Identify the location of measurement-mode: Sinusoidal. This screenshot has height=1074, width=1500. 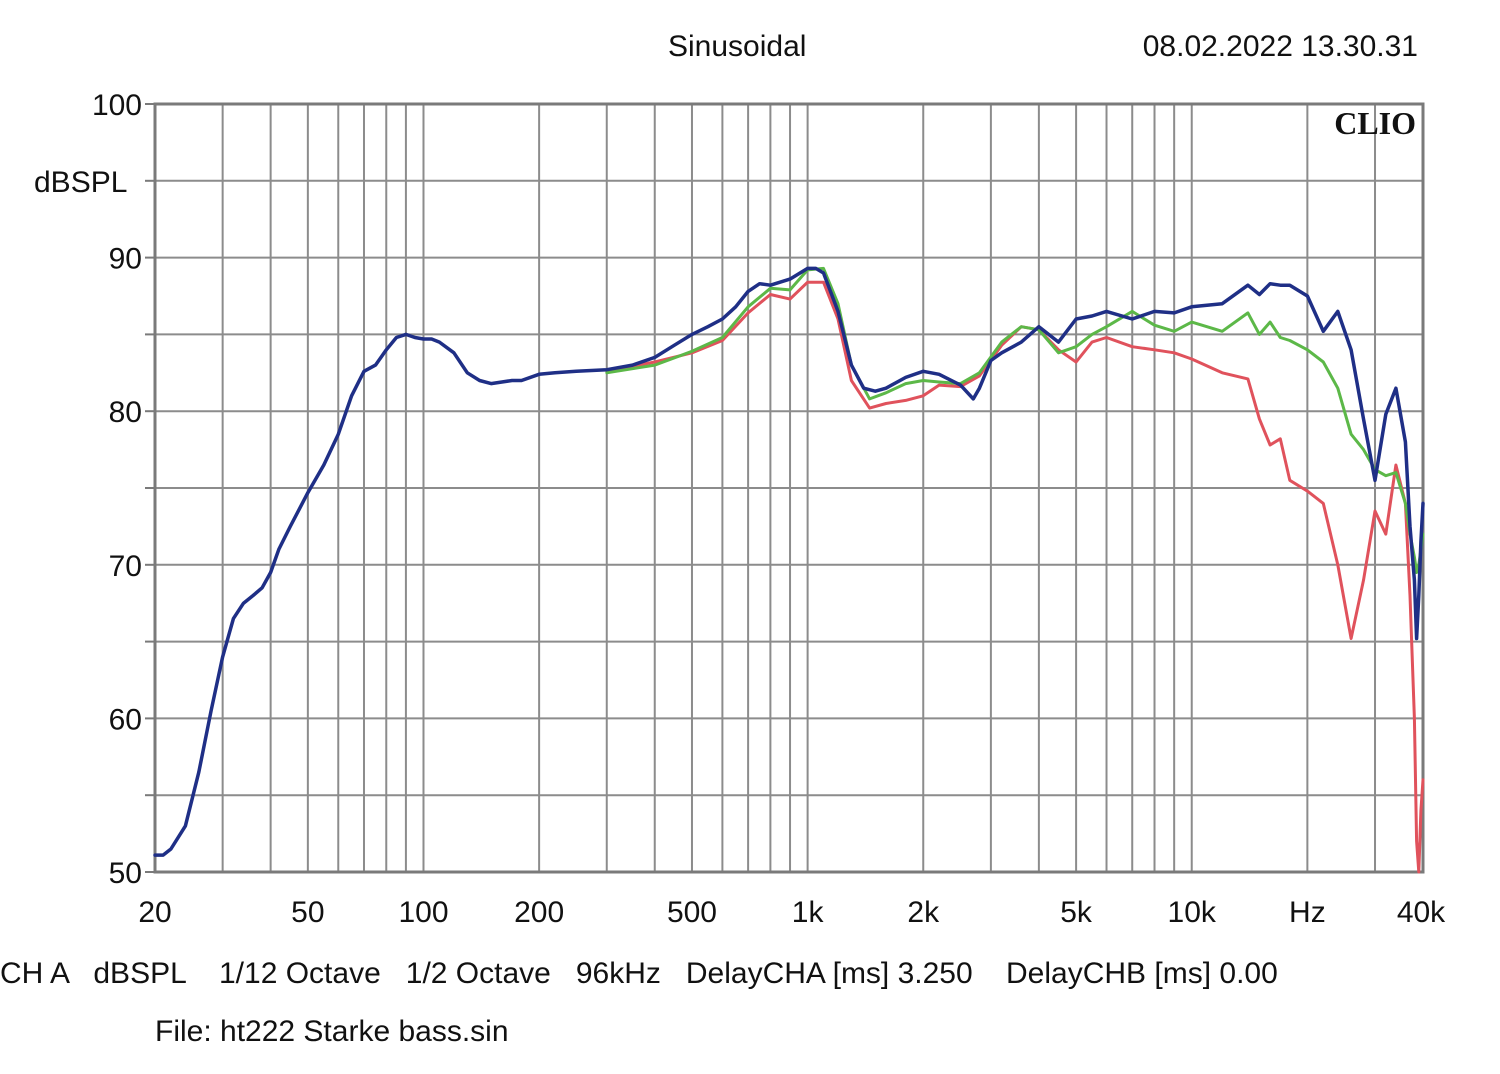
(737, 46).